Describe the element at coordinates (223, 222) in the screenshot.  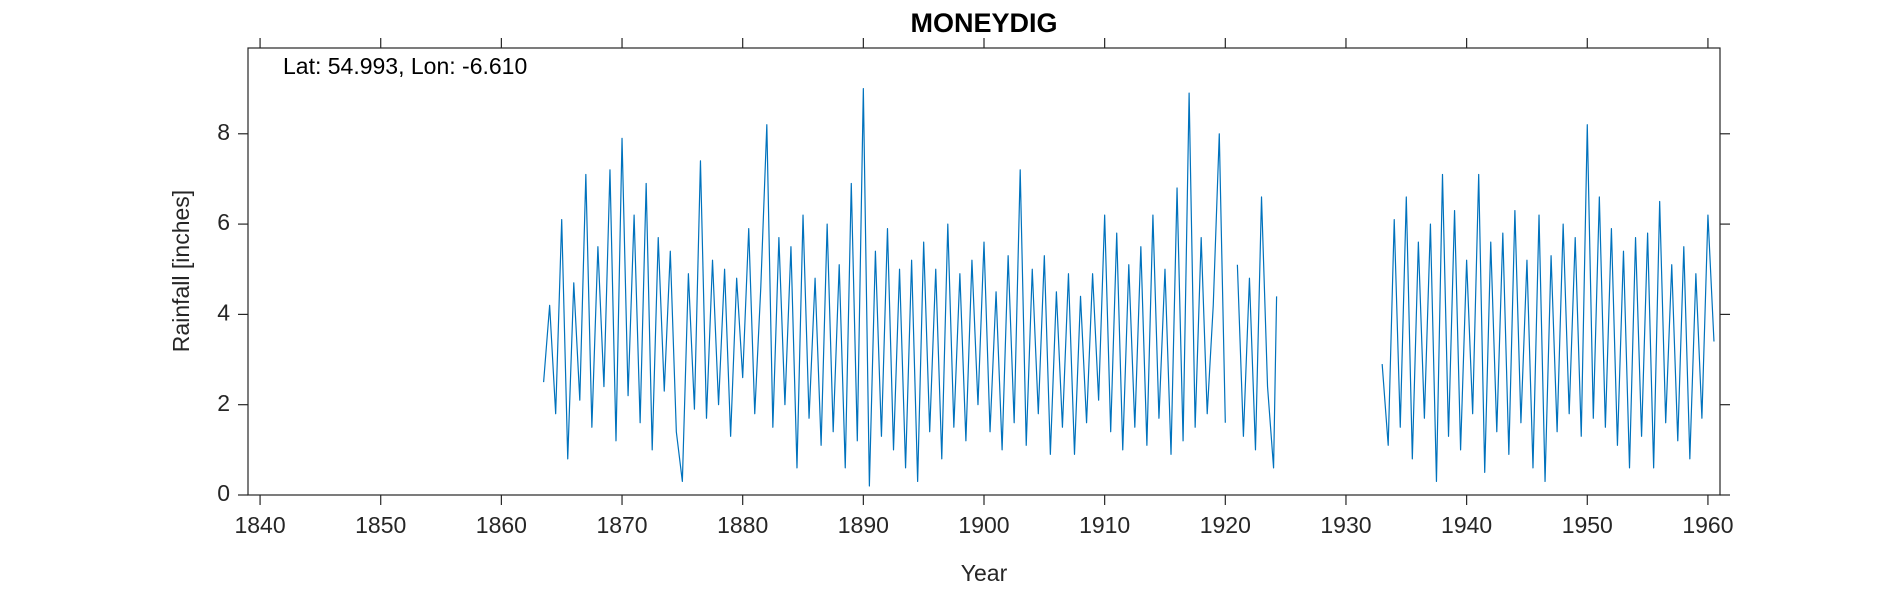
I see `y-tick-label: 6` at that location.